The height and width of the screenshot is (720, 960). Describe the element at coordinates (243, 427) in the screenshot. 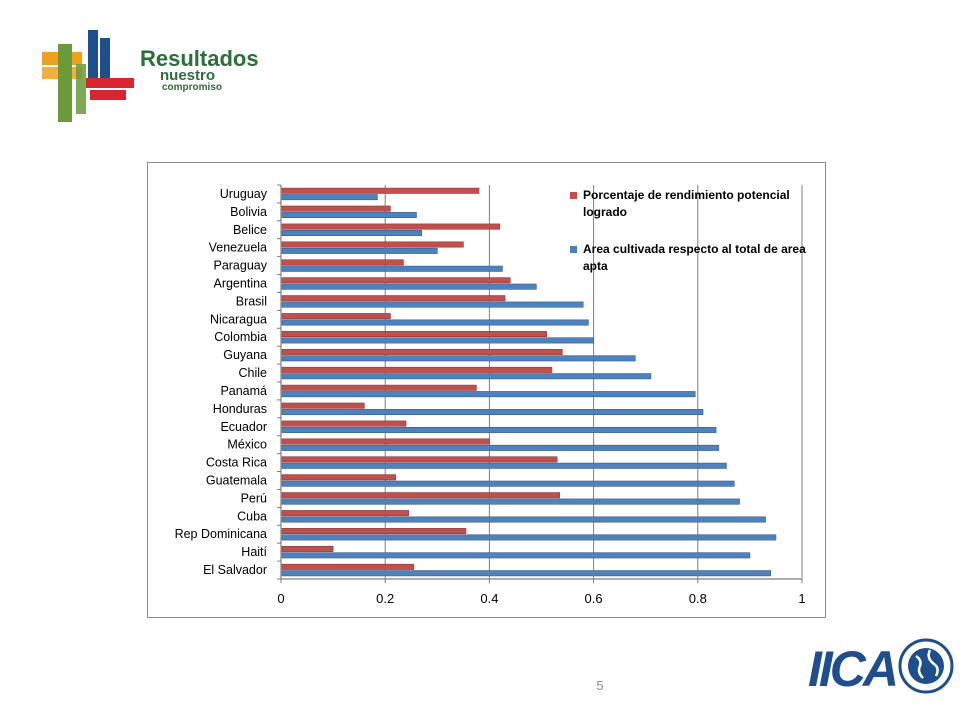

I see `category-label: Ecuador` at that location.